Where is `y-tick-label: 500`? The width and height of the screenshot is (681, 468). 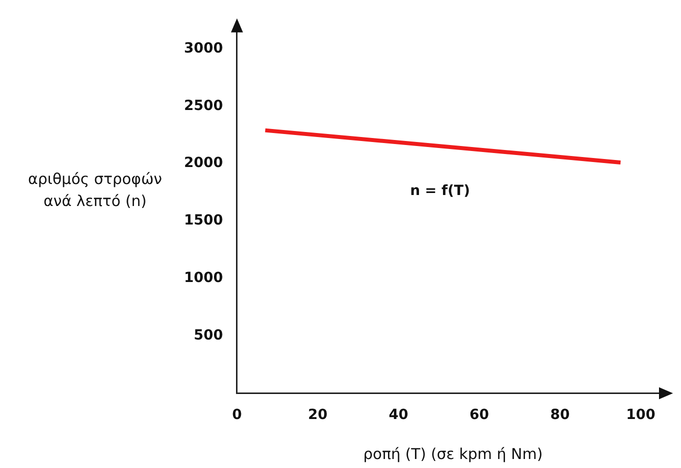
y-tick-label: 500 is located at coordinates (209, 335).